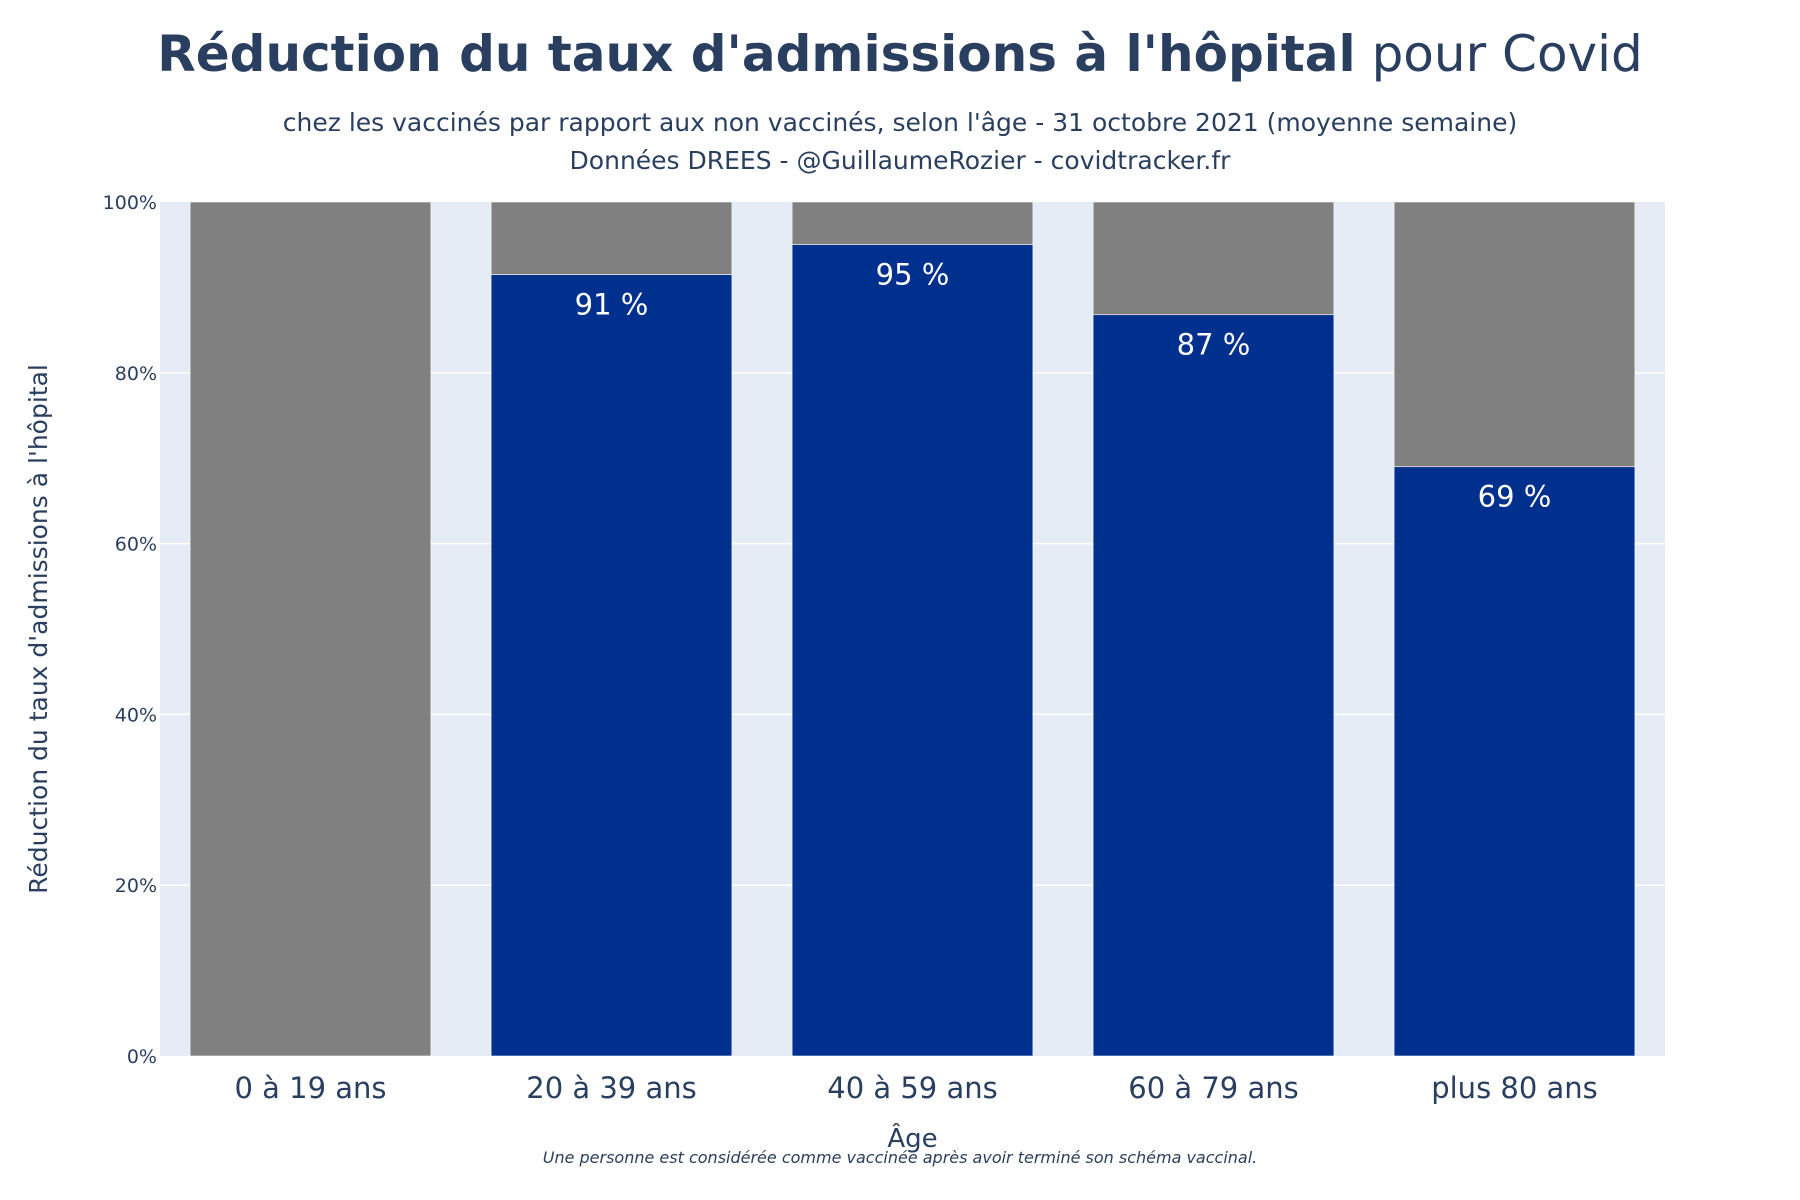  I want to click on x-tick-label: 40 à 59 ans, so click(912, 1088).